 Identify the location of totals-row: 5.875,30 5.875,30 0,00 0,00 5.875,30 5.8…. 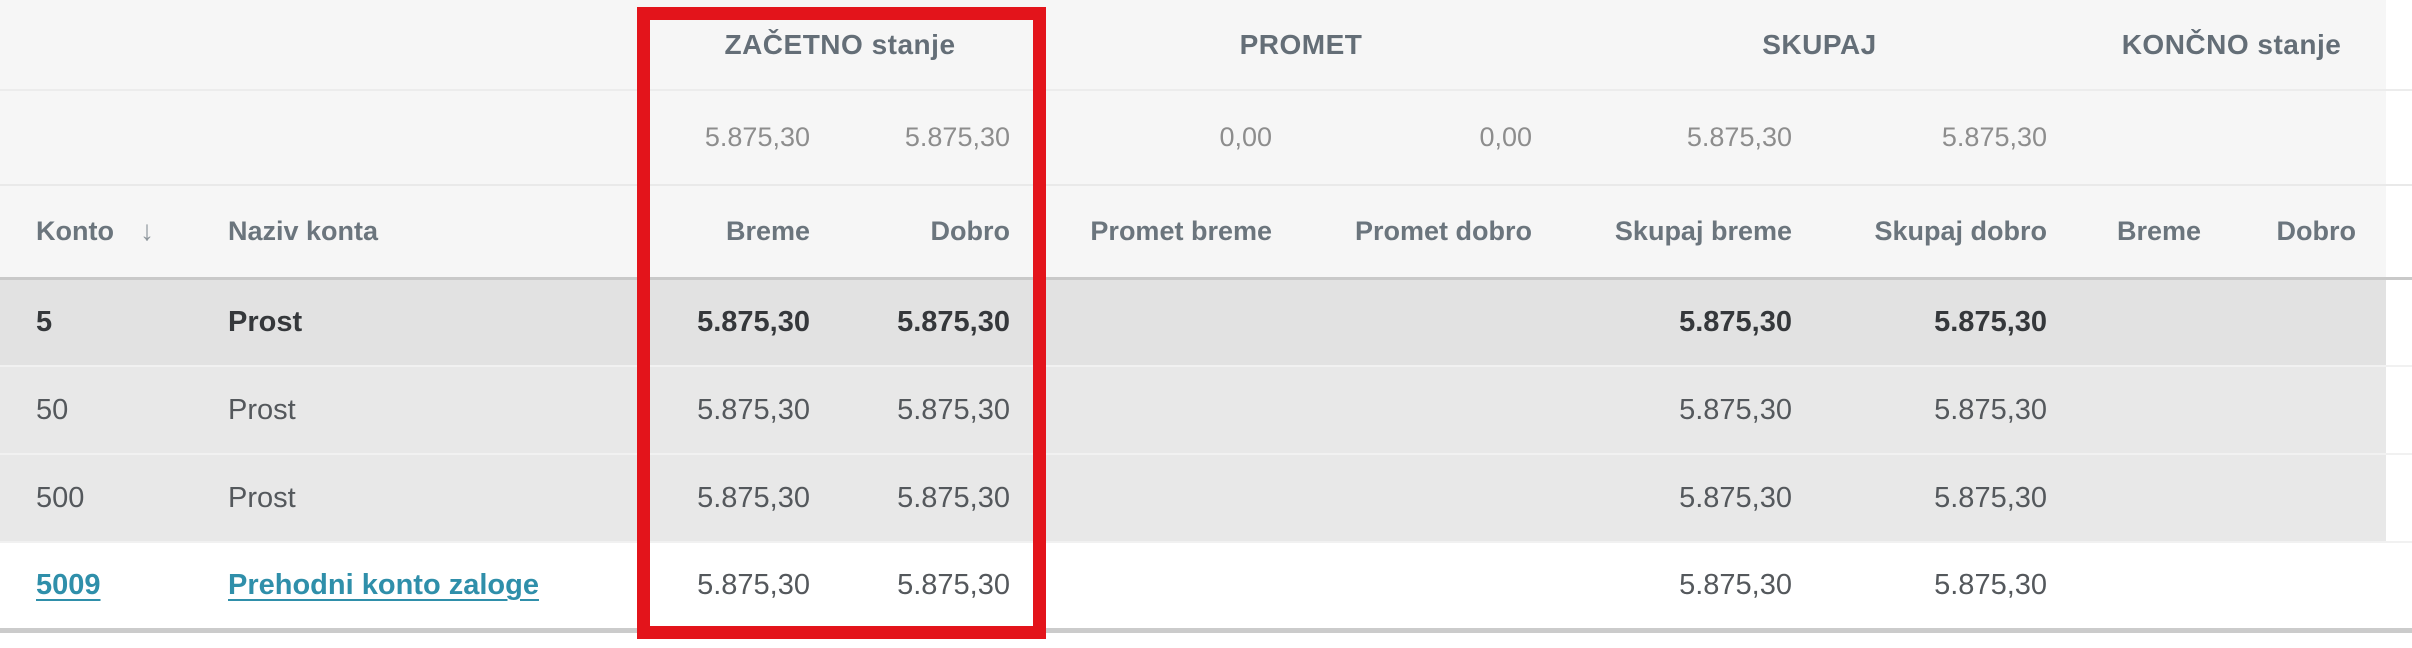
(1206, 138).